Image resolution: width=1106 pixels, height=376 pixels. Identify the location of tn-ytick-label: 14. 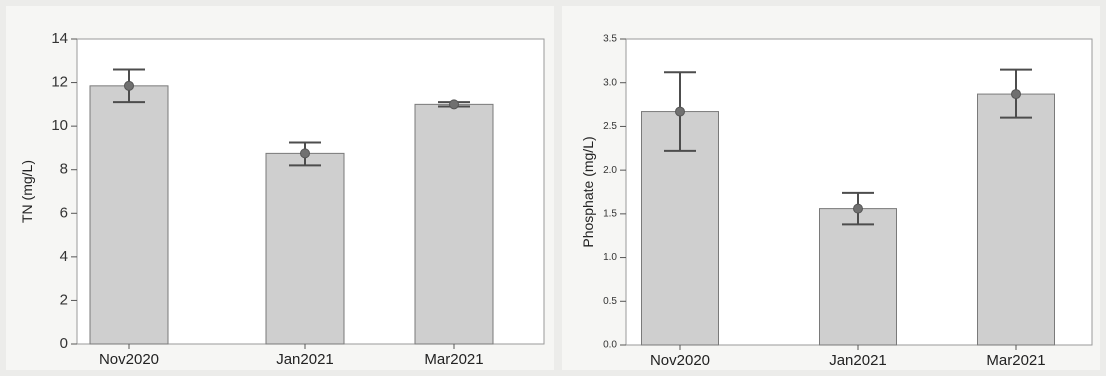
(59, 38).